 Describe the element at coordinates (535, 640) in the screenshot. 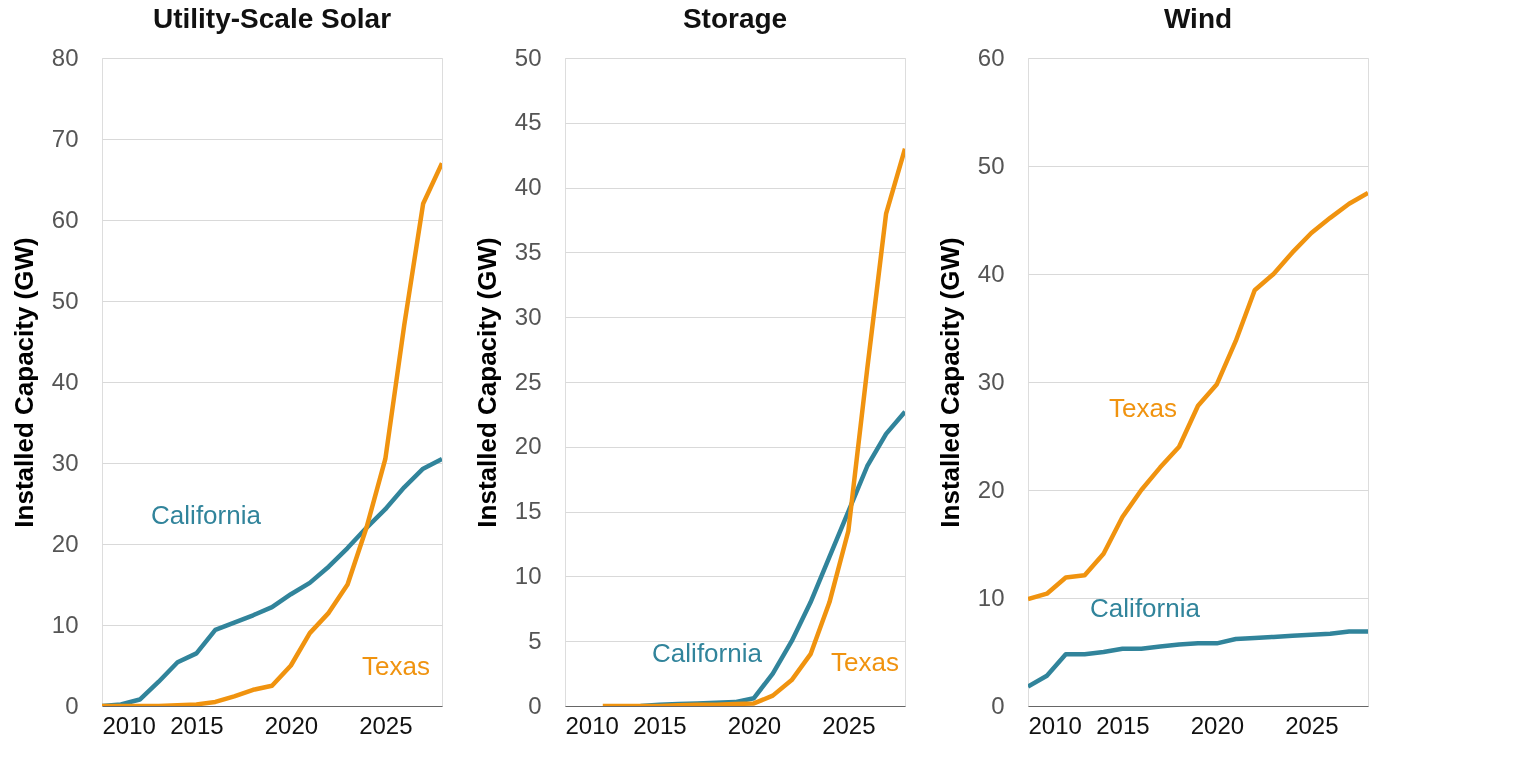

I see `y-tick-label: 5` at that location.